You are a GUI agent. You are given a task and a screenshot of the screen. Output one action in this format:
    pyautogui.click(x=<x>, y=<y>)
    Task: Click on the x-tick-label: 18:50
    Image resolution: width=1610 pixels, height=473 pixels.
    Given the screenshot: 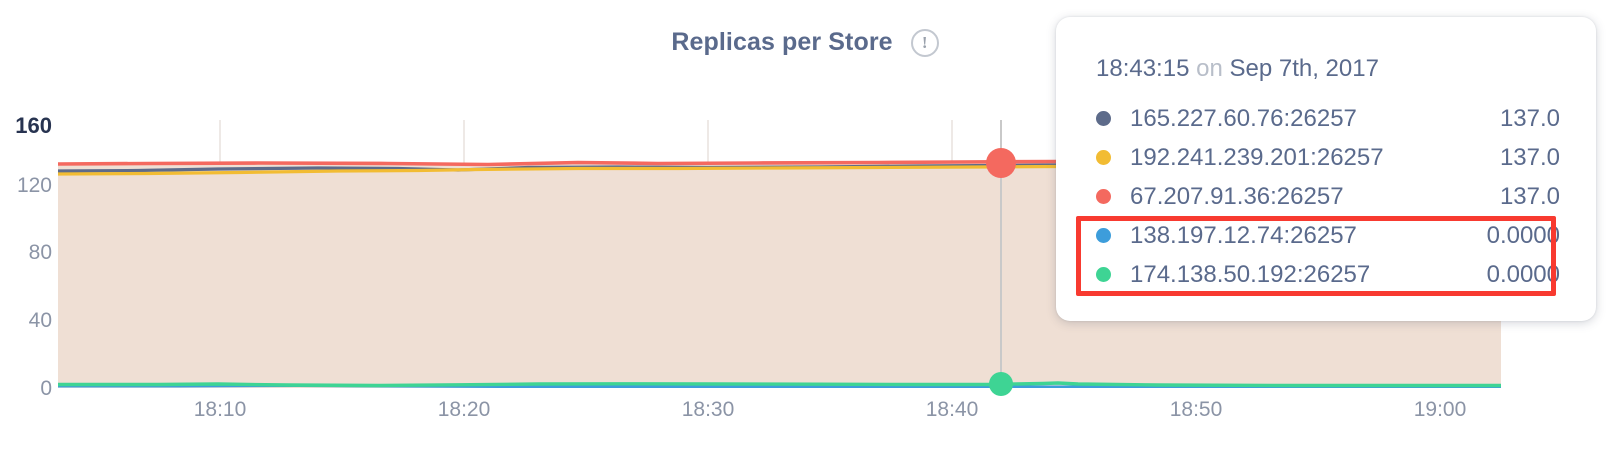 What is the action you would take?
    pyautogui.click(x=1196, y=409)
    